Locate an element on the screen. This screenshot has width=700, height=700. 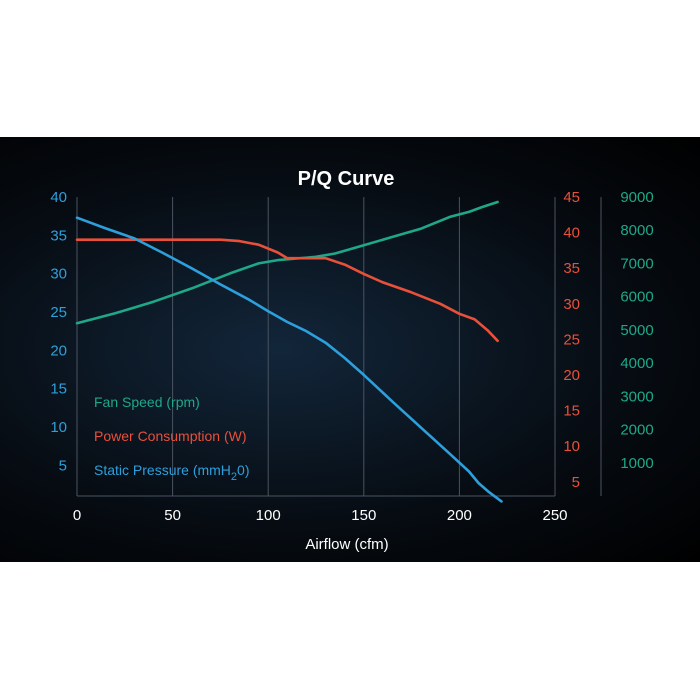
fan-speed-tick-label: 3000 is located at coordinates (636, 396).